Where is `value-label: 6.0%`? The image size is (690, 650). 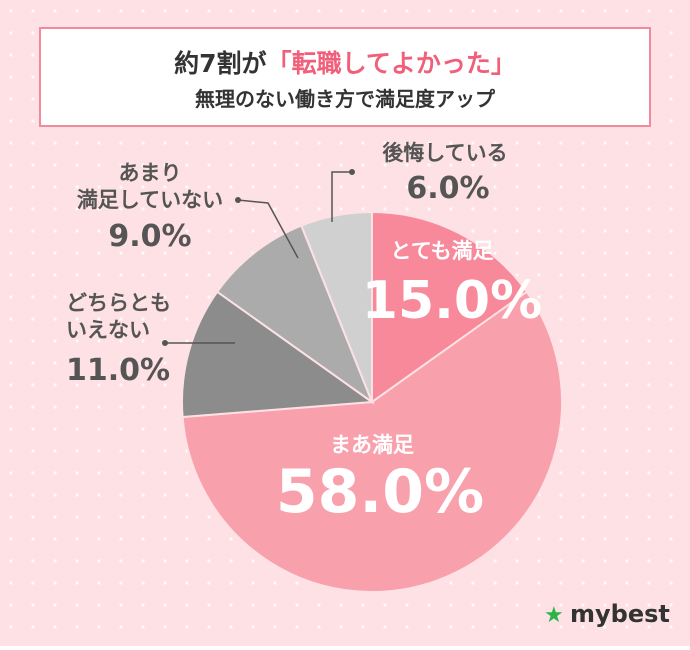
value-label: 6.0% is located at coordinates (447, 188).